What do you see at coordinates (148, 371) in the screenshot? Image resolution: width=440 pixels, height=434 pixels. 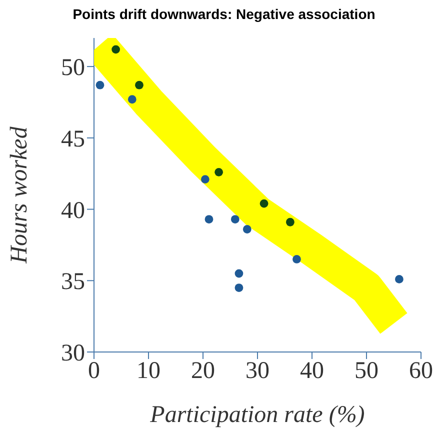 I see `x-tick-label: 10` at bounding box center [148, 371].